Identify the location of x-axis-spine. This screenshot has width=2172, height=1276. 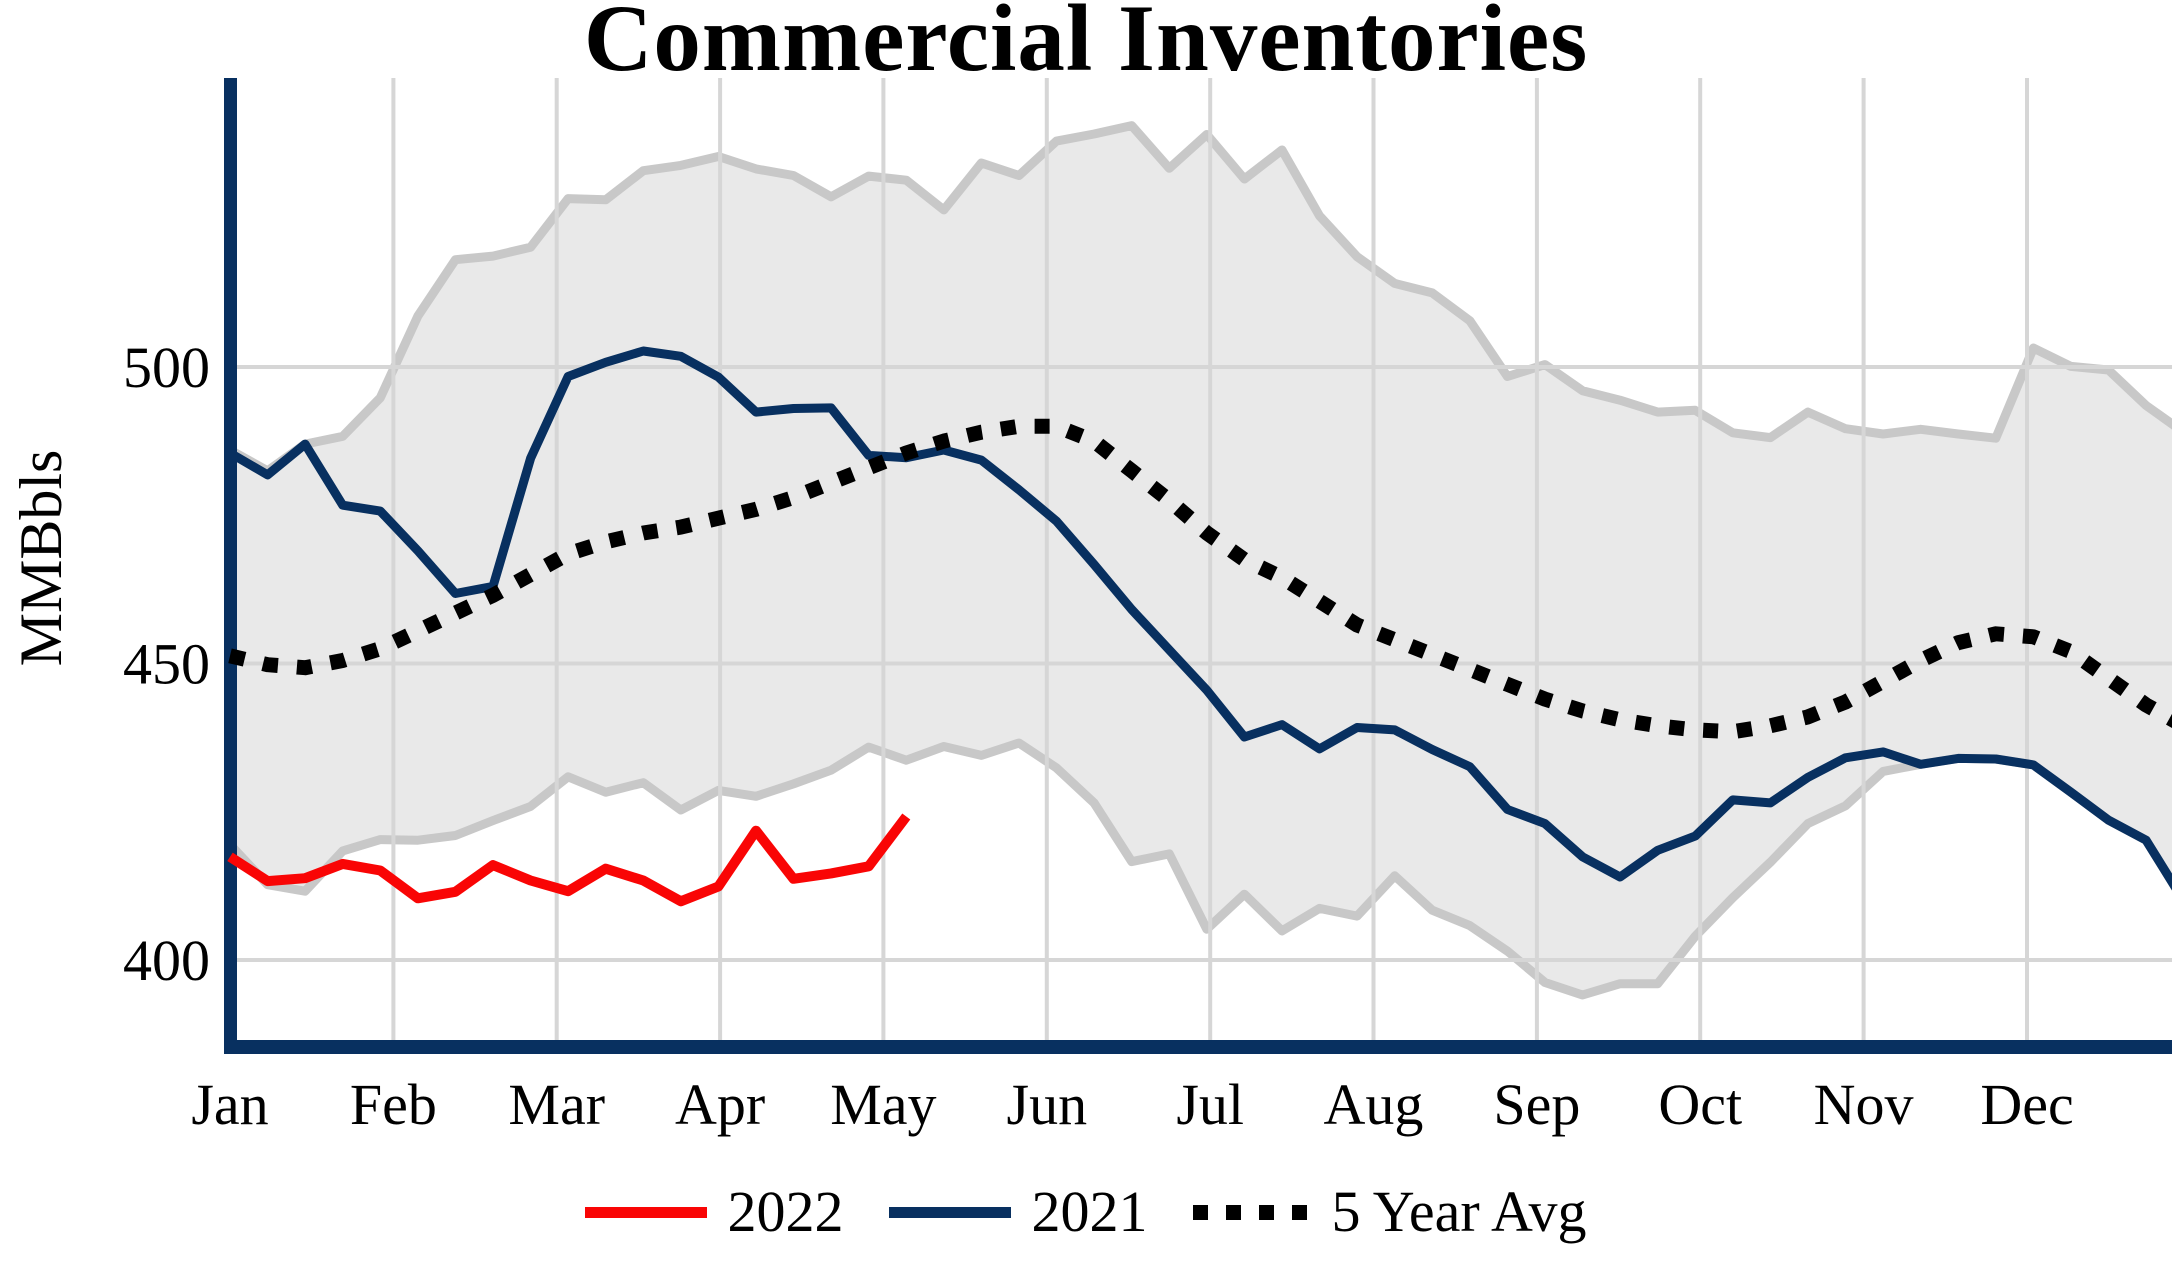
(1198, 1047).